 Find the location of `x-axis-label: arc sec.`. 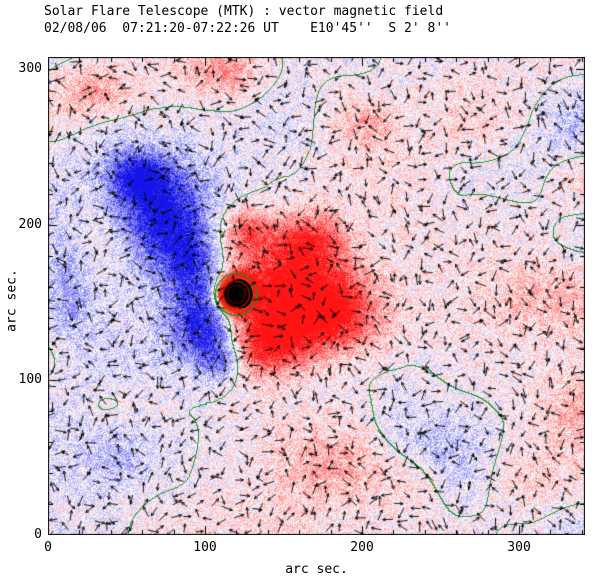

x-axis-label: arc sec. is located at coordinates (316, 569).